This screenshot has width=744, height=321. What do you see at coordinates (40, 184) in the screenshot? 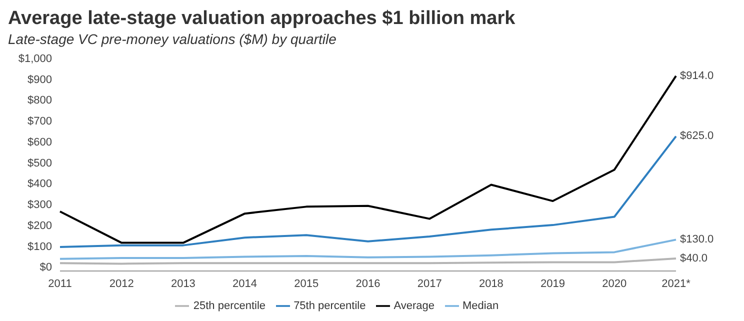
I see `y-tick-label: $400` at bounding box center [40, 184].